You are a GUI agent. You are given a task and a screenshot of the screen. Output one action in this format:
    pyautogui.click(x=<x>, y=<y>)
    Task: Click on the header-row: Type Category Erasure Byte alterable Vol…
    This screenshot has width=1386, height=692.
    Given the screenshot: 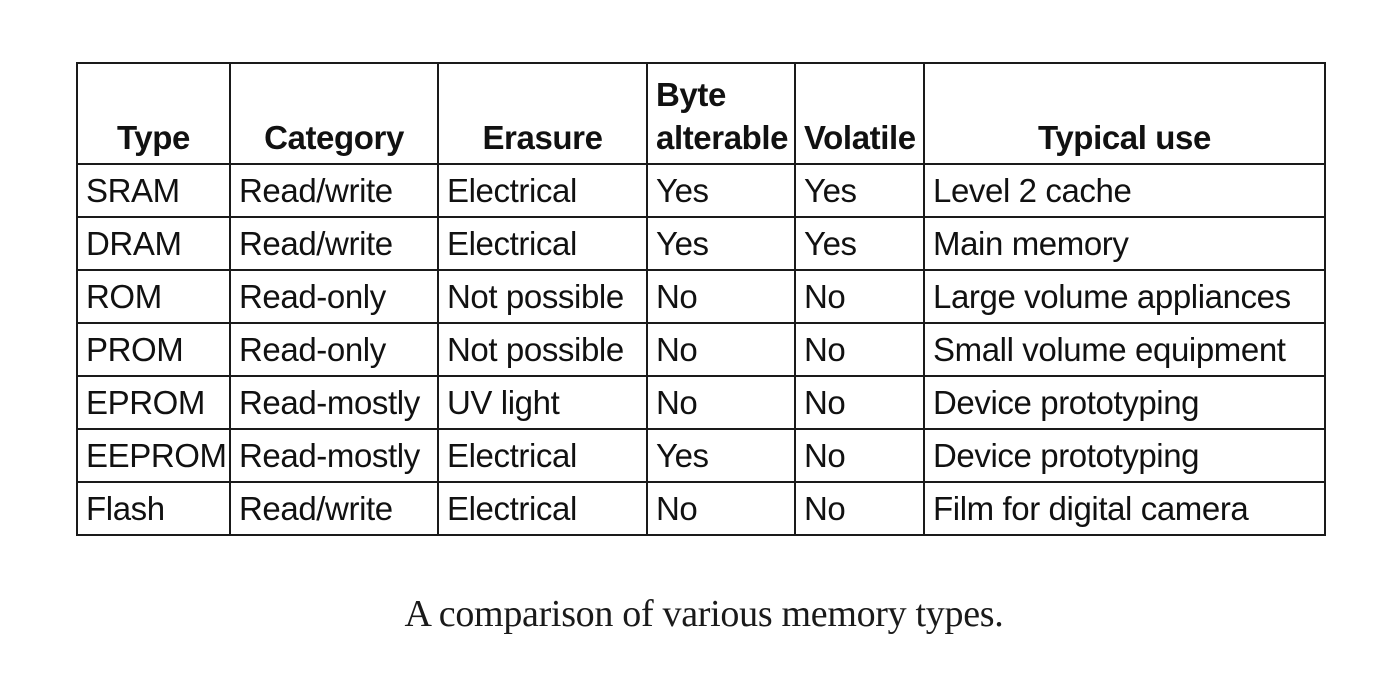 What is the action you would take?
    pyautogui.click(x=701, y=113)
    